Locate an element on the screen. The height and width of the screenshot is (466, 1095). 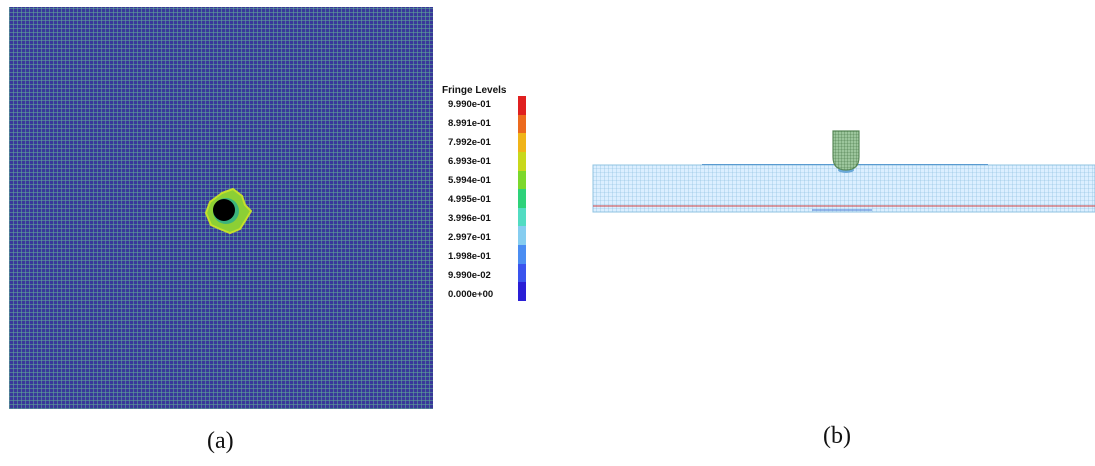
legend-label: 7.992e-01 is located at coordinates (469, 142).